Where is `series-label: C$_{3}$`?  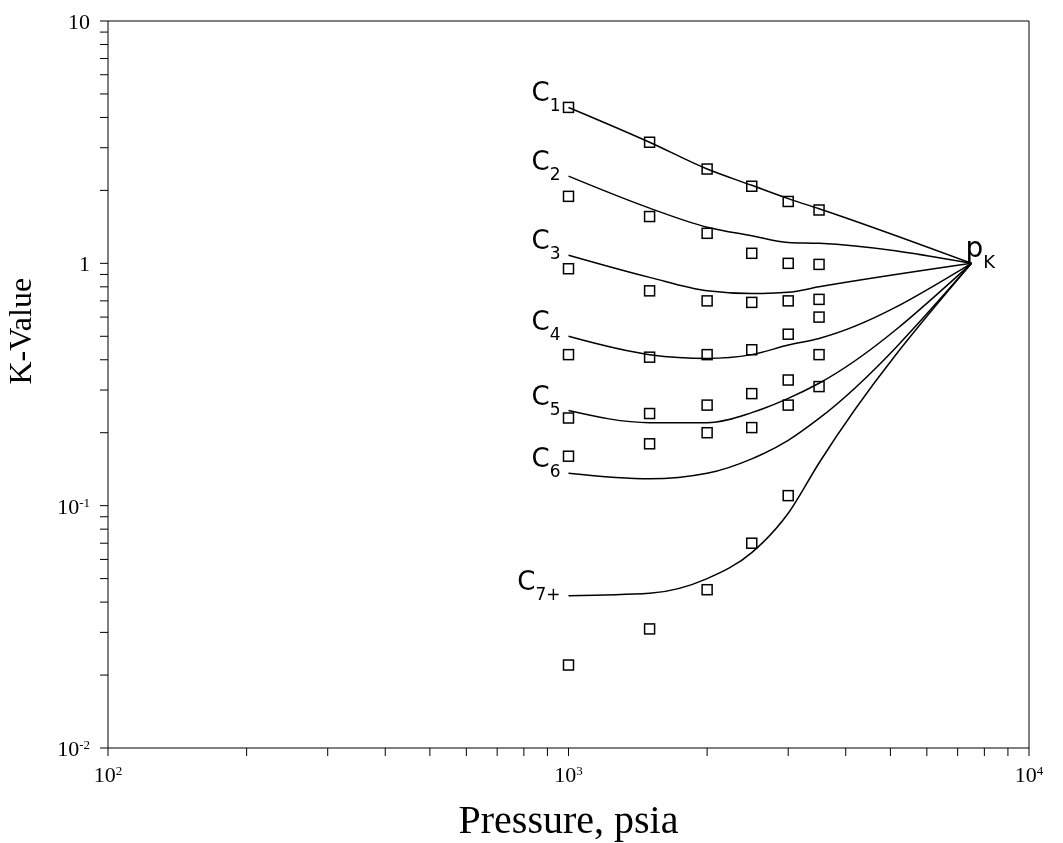
series-label: C$_{3}$ is located at coordinates (546, 244).